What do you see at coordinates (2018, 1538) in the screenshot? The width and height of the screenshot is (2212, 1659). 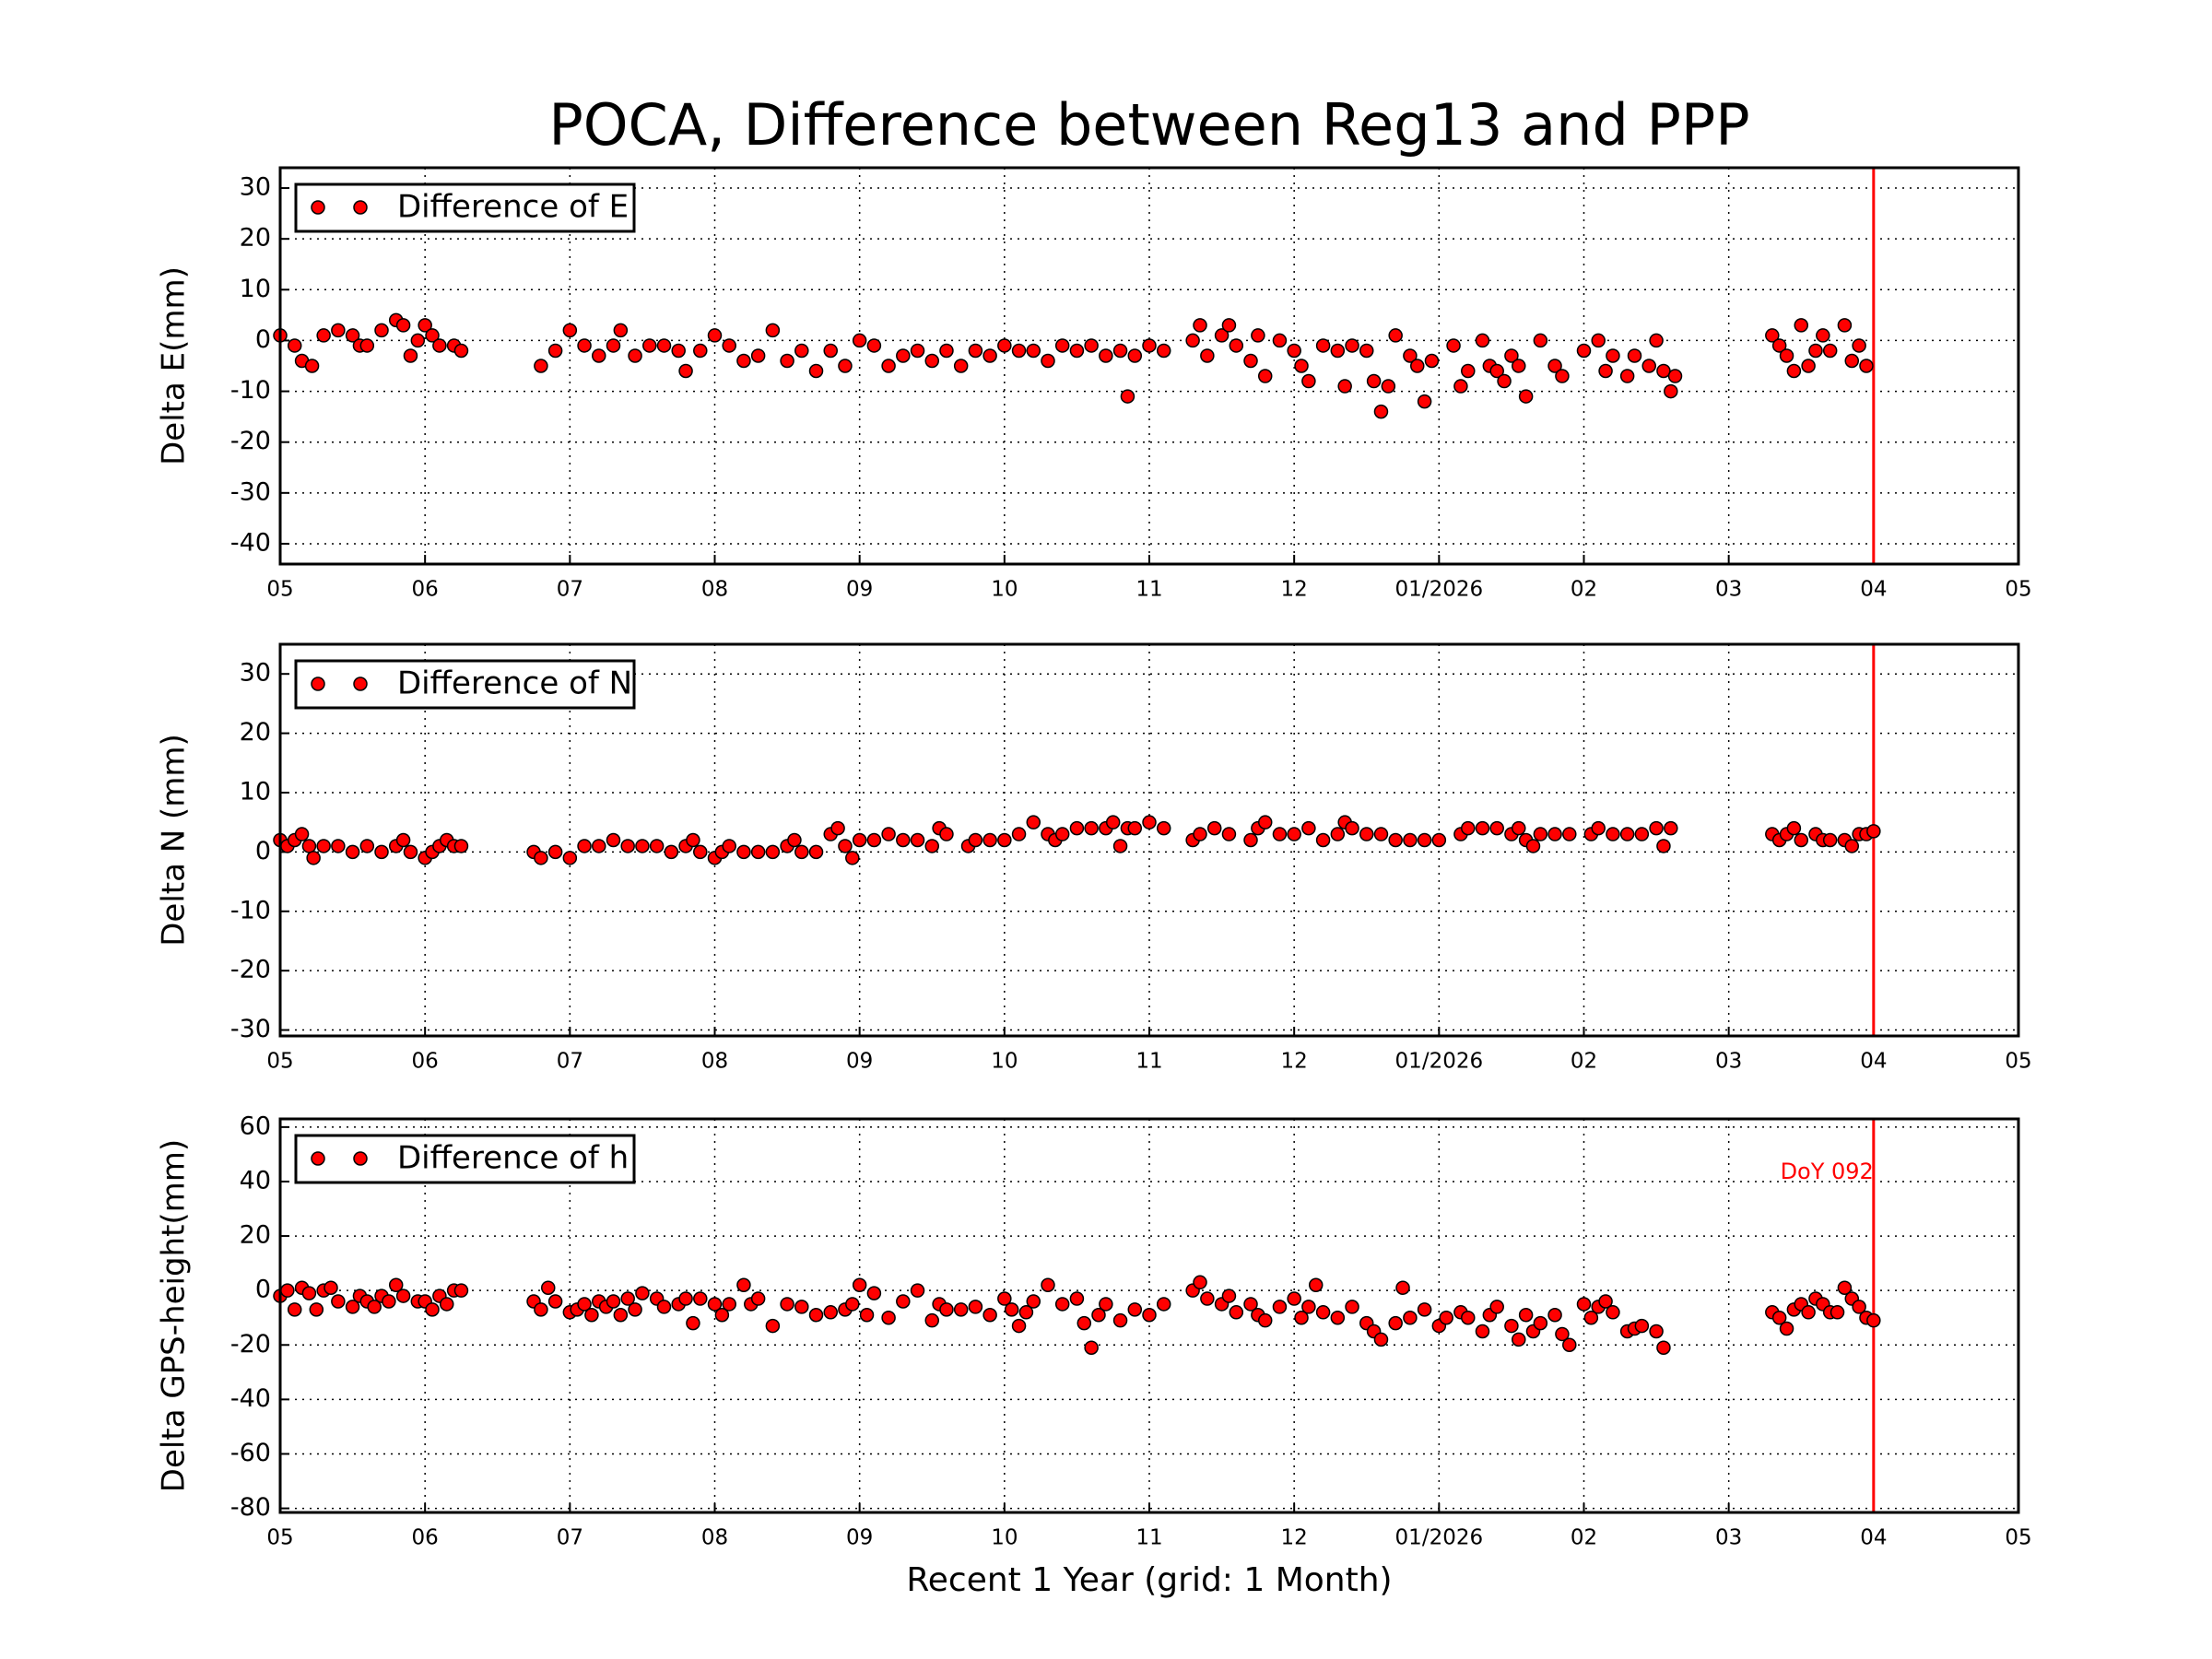 I see `x-tick-label: 05` at bounding box center [2018, 1538].